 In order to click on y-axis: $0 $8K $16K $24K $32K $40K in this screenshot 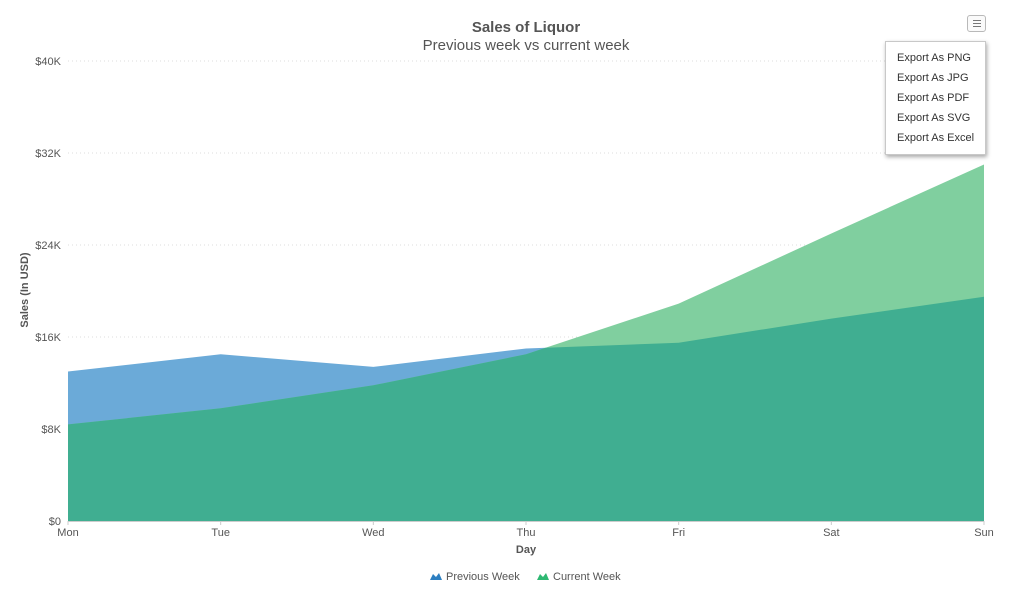, I will do `click(48, 292)`.